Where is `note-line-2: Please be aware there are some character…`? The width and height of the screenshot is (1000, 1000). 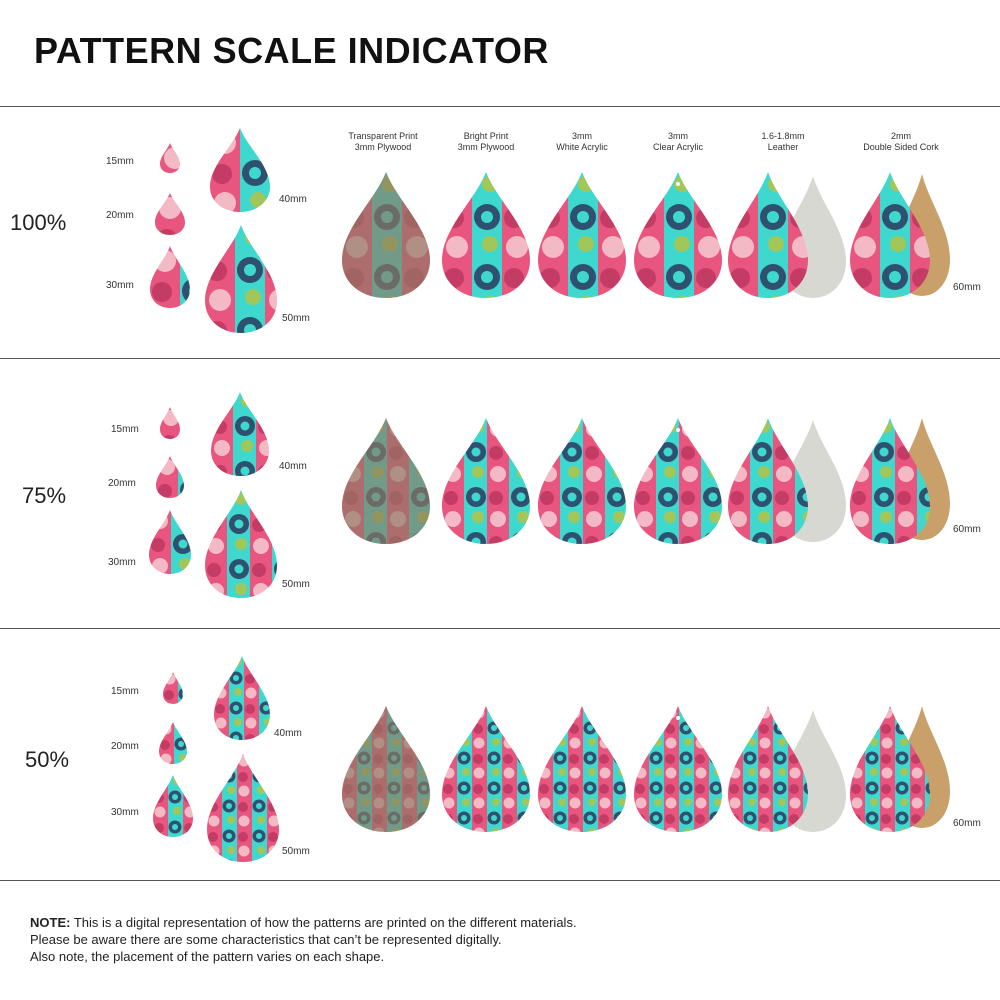
note-line-2: Please be aware there are some character… is located at coordinates (266, 939).